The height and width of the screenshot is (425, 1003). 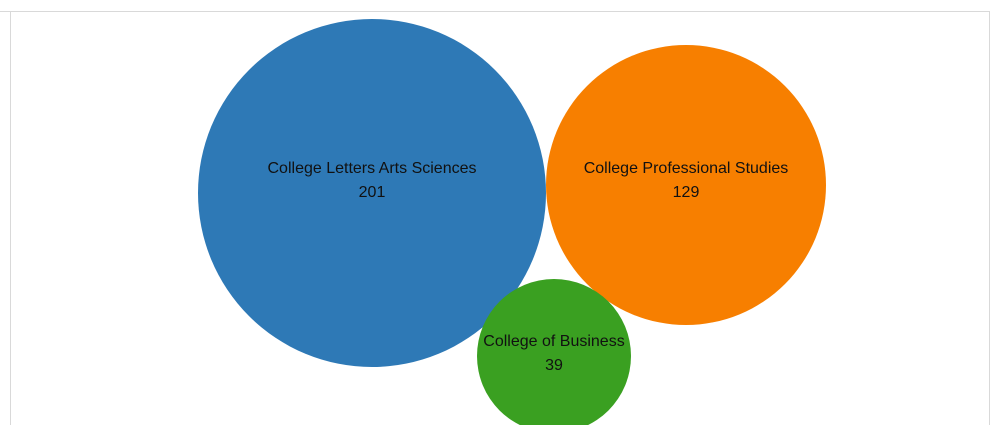 I want to click on bubble-value-college-of-business: 39, so click(x=554, y=365).